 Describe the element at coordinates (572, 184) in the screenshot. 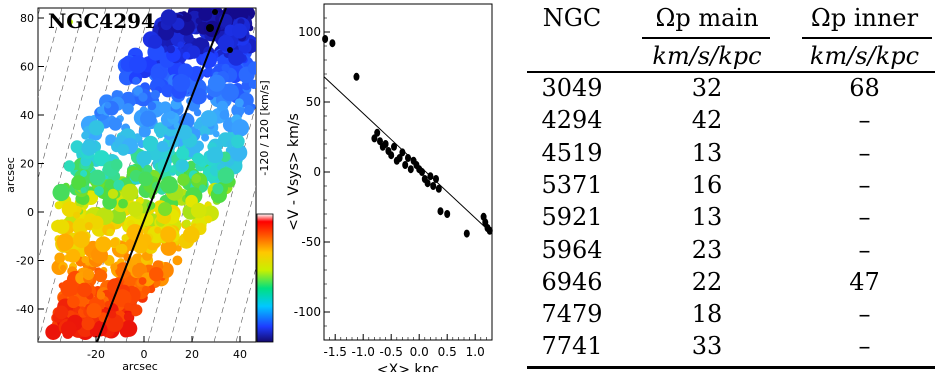

I see `table-cell-ngc: 5371` at that location.